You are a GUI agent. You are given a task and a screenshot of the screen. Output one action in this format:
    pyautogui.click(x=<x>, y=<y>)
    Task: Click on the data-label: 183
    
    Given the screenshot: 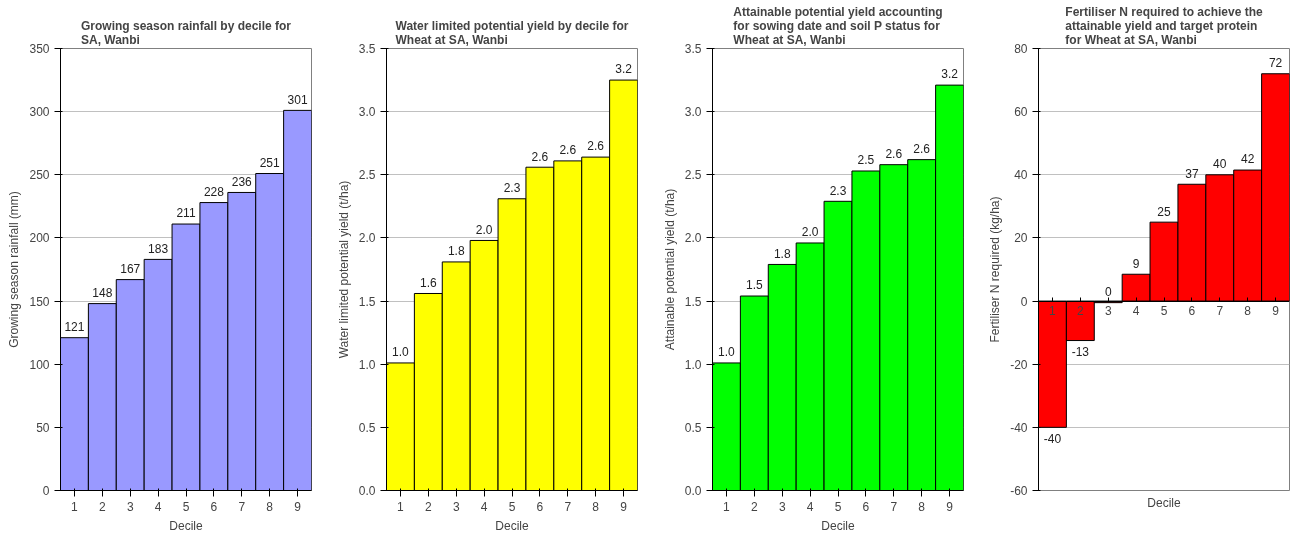 What is the action you would take?
    pyautogui.click(x=158, y=248)
    